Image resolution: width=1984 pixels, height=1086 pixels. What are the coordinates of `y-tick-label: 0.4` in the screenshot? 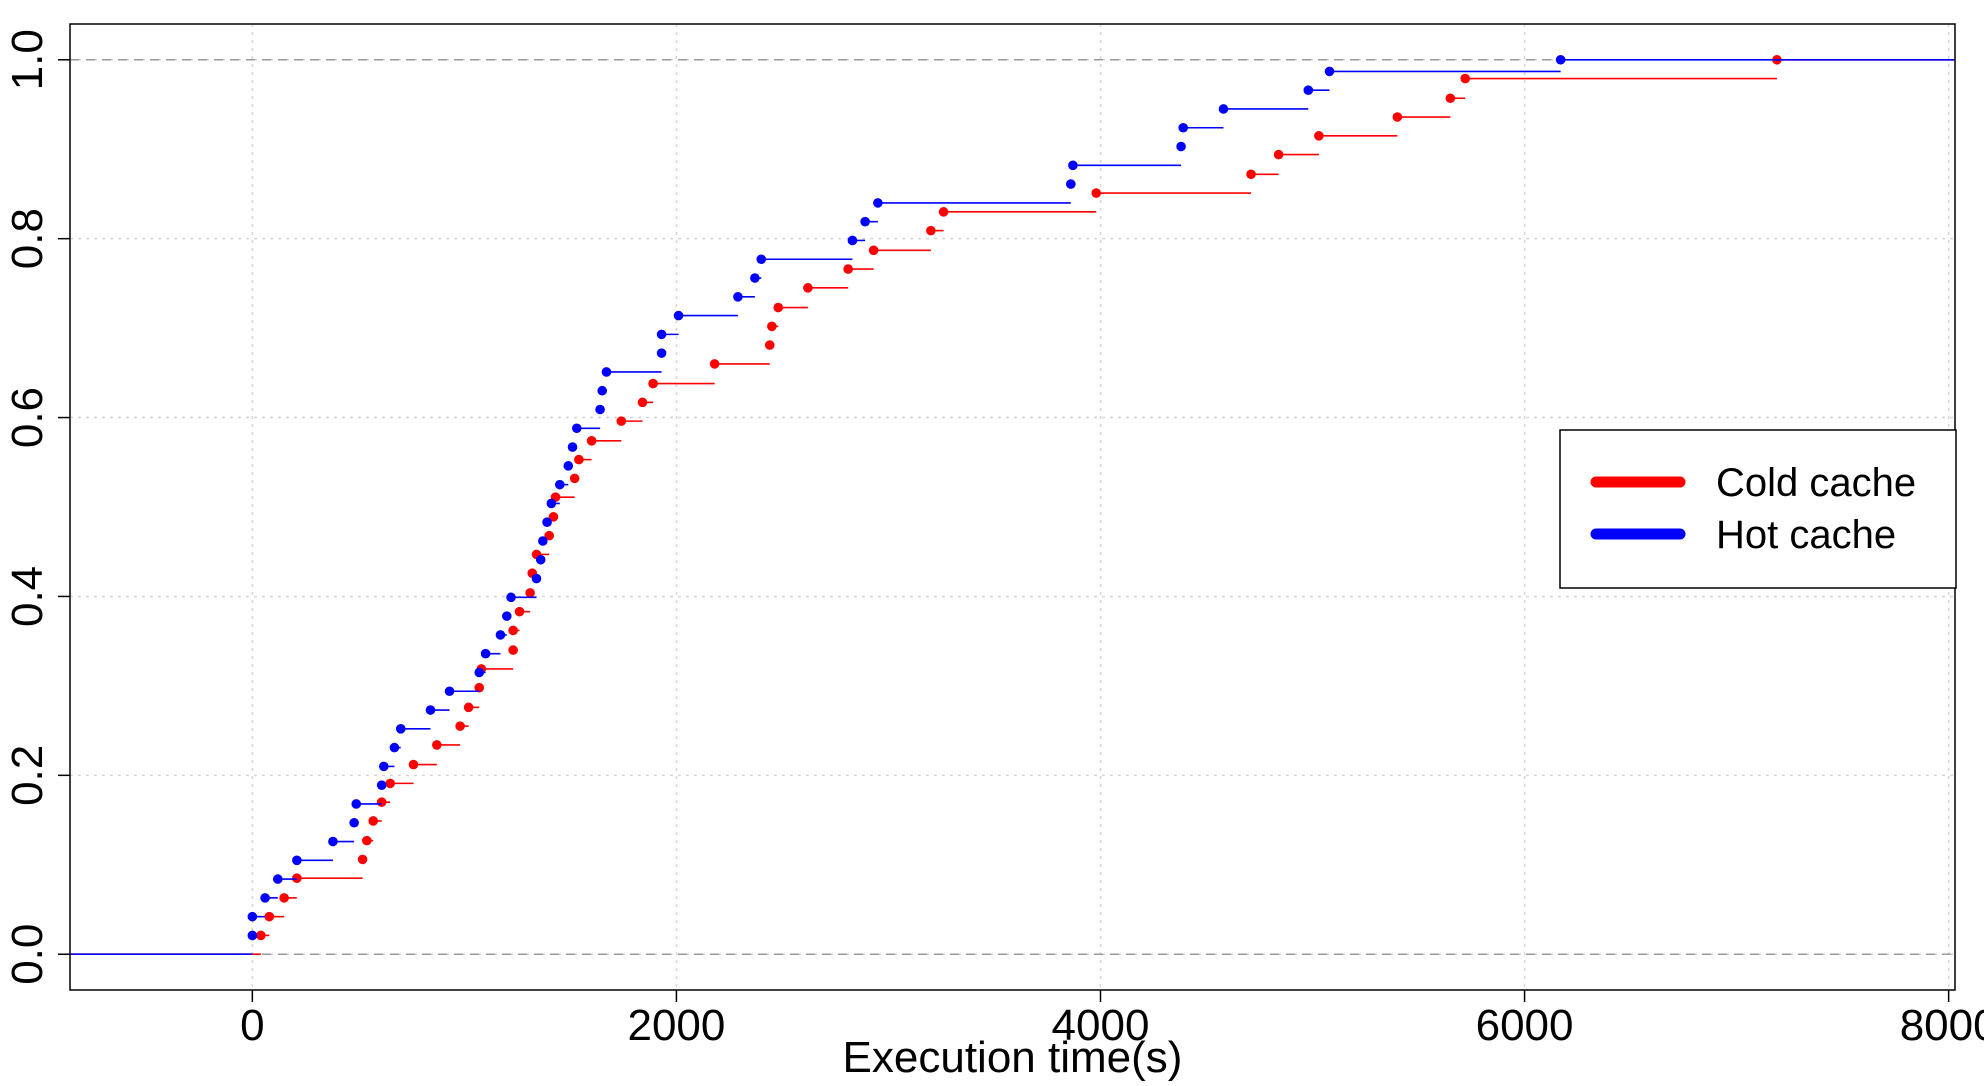 It's located at (27, 596).